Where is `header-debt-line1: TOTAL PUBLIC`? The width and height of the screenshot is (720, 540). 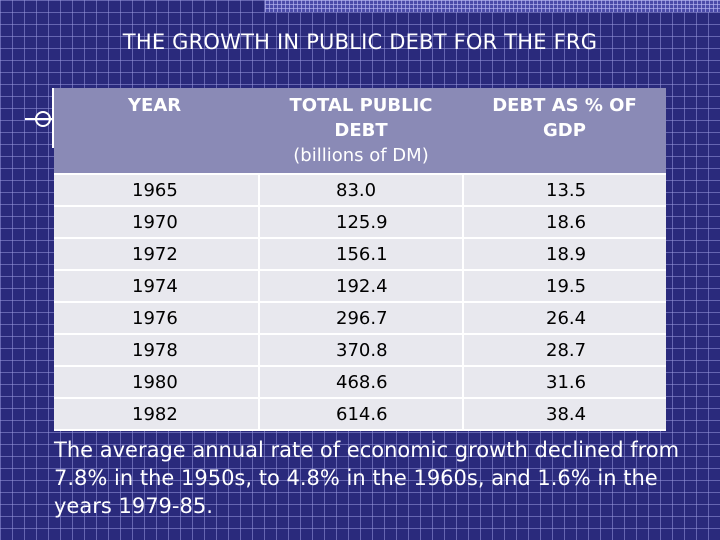
header-debt-line1: TOTAL PUBLIC is located at coordinates (361, 105).